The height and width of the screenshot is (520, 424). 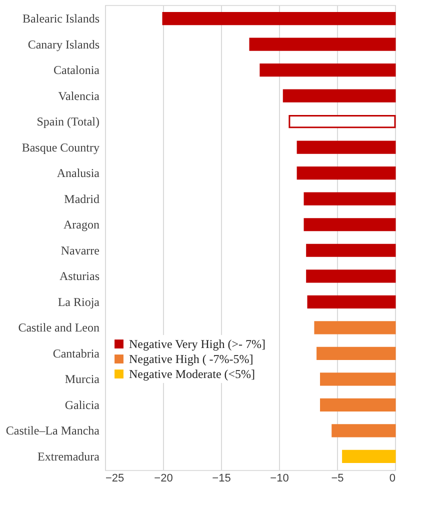 What do you see at coordinates (76, 353) in the screenshot?
I see `y-tick-label: Cantabria` at bounding box center [76, 353].